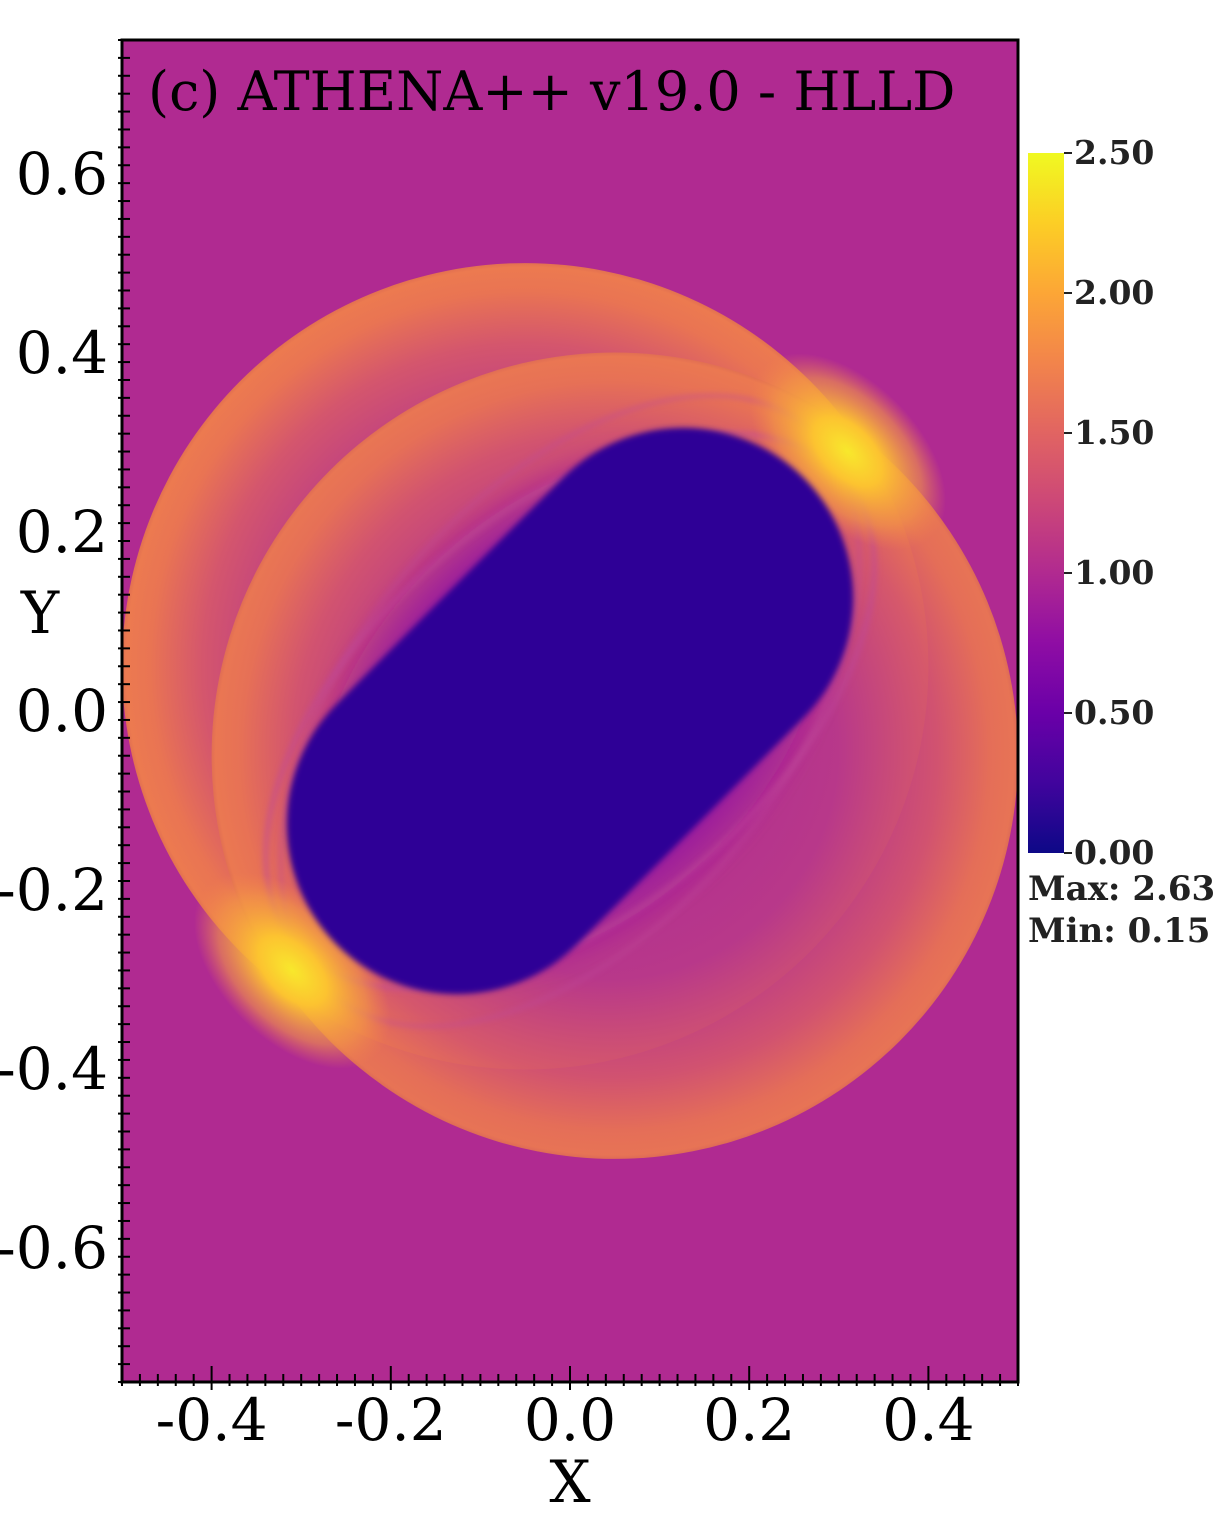 The height and width of the screenshot is (1536, 1216). Describe the element at coordinates (1114, 712) in the screenshot. I see `colorbar-tick-label: 0.50` at that location.